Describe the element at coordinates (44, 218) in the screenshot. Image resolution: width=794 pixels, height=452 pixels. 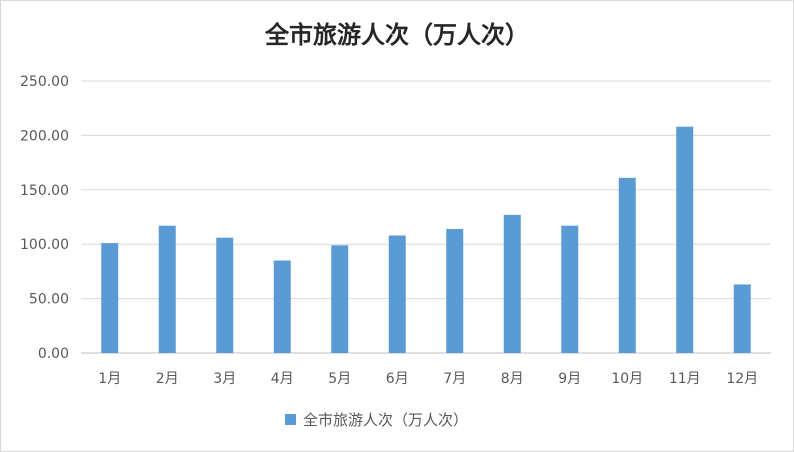
I see `y-axis-ticks: 0.00 50.00 100.00 150.00 200.00 250.00` at that location.